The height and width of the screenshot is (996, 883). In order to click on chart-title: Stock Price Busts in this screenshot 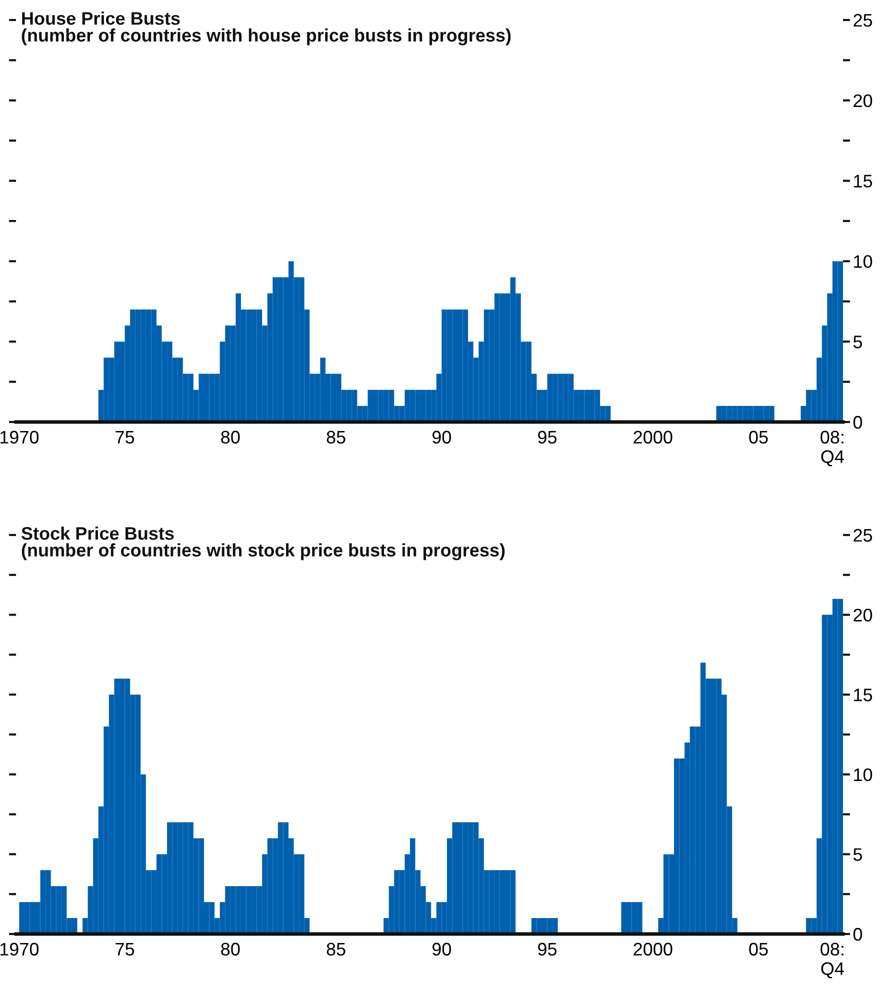, I will do `click(97, 533)`.